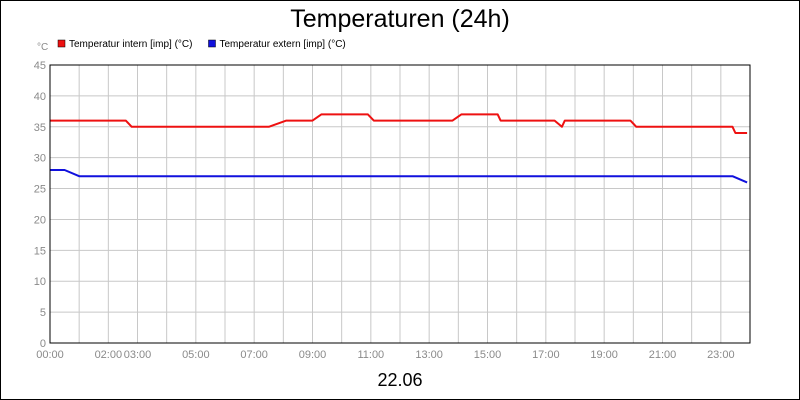  I want to click on y-tick-label: 25, so click(40, 190).